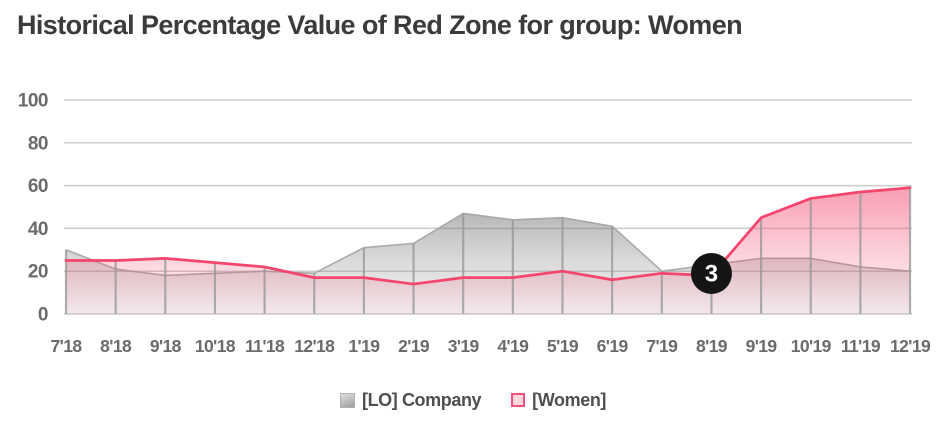  What do you see at coordinates (613, 346) in the screenshot?
I see `x-tick-label: 6'19` at bounding box center [613, 346].